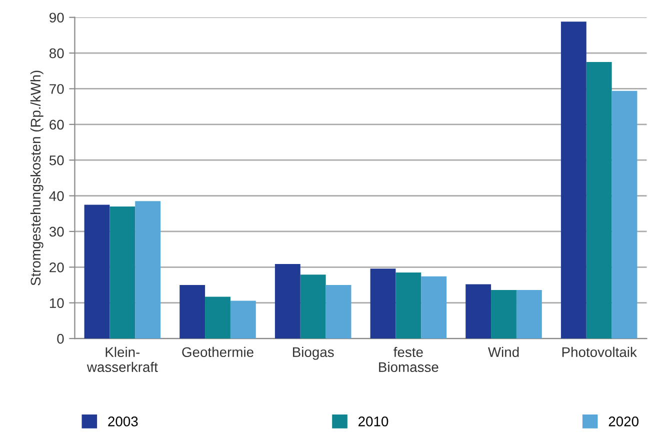 Image resolution: width=650 pixels, height=434 pixels. What do you see at coordinates (503, 352) in the screenshot?
I see `x-tick-label: Wind` at bounding box center [503, 352].